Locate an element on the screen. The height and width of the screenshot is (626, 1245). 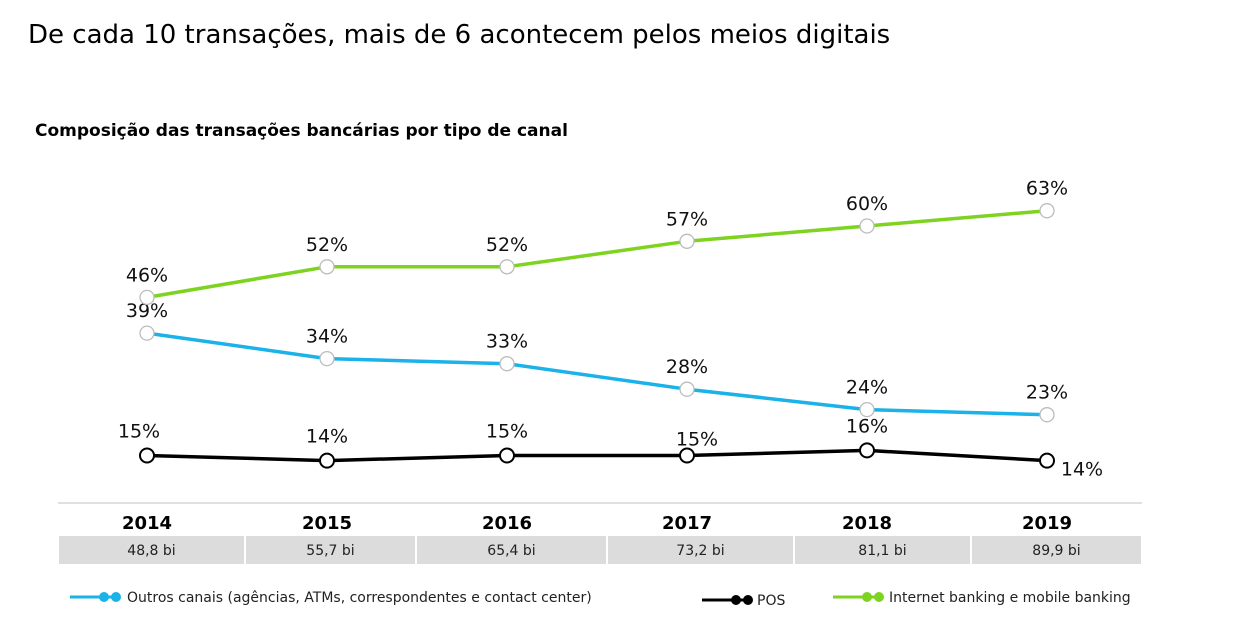
series-internet-mobile-data-label: 57% is located at coordinates (687, 219).